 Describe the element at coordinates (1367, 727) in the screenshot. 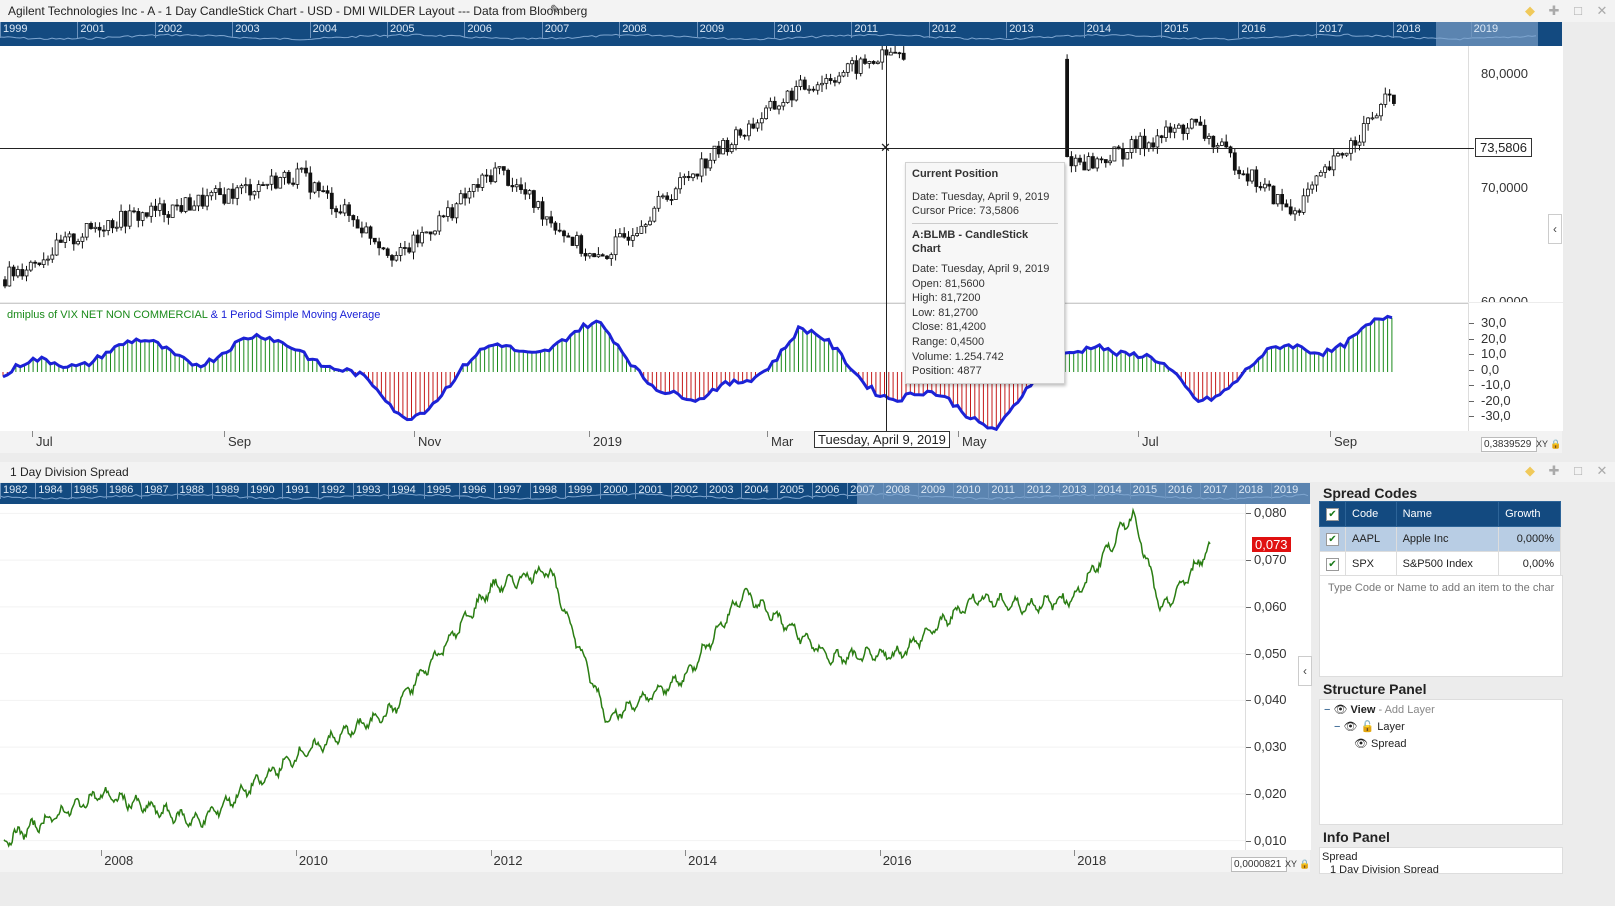

I see `lock-icon: 🔓` at that location.